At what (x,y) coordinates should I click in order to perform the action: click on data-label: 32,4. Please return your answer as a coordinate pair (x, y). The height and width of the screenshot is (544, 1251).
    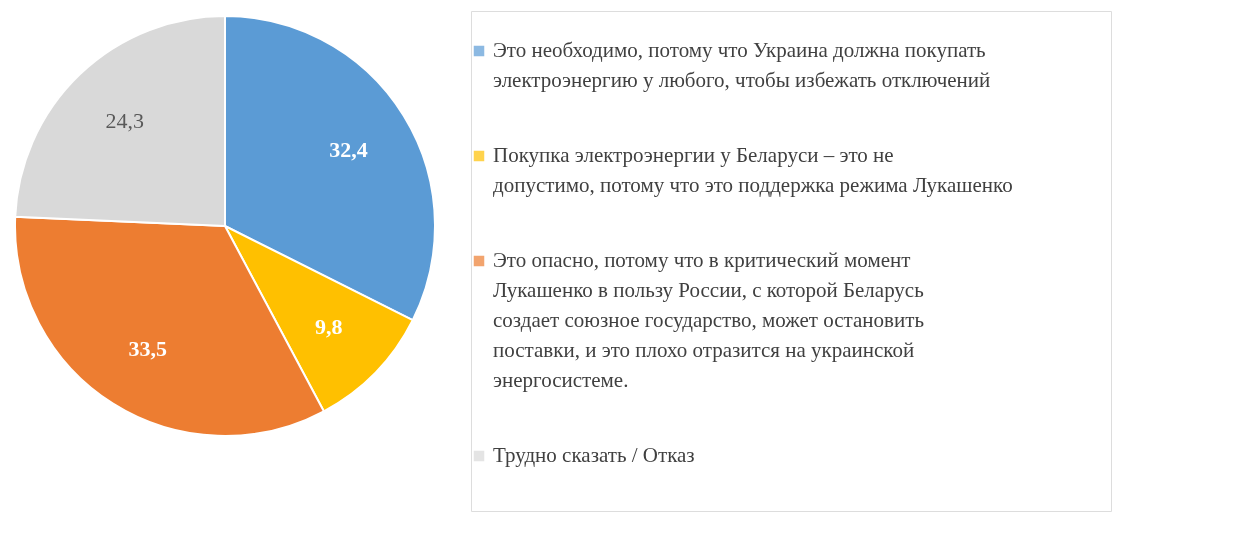
    Looking at the image, I should click on (348, 149).